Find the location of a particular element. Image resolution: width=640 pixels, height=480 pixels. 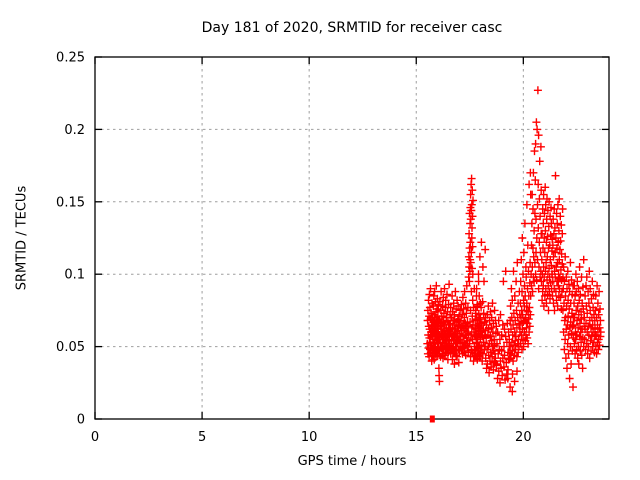

x-tick-labels: 0 5 10 15 20 is located at coordinates (311, 437).